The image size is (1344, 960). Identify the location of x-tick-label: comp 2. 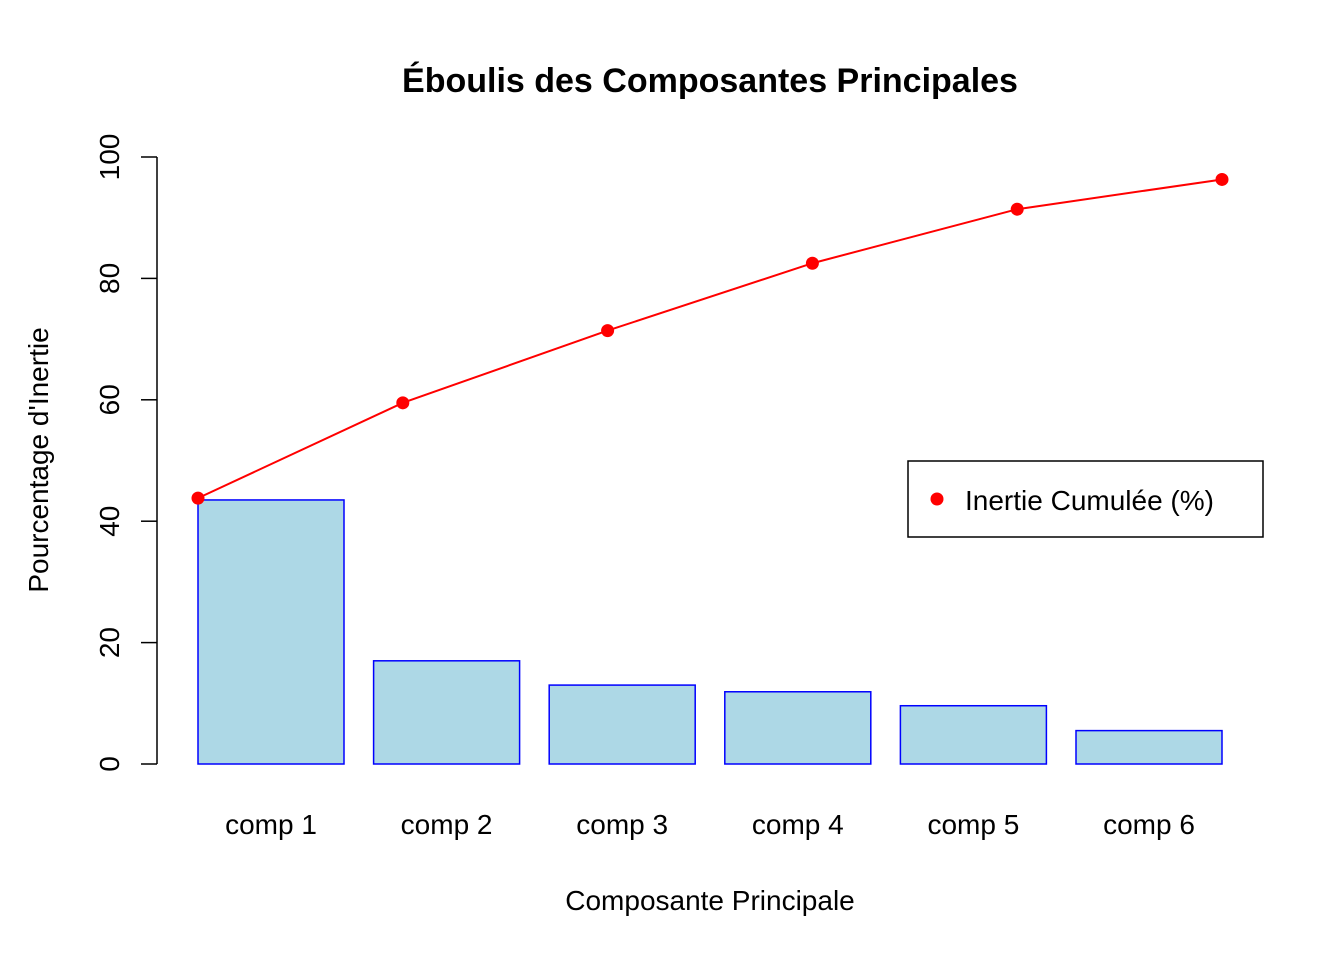
(447, 824).